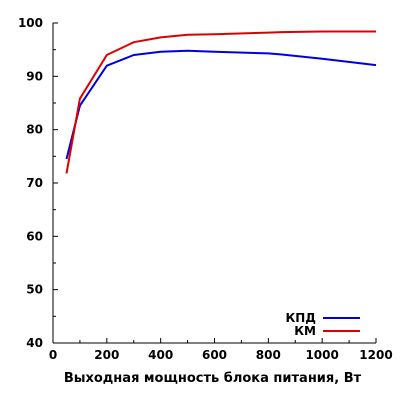 The image size is (400, 400). Describe the element at coordinates (34, 343) in the screenshot. I see `y-tick-label: 40` at that location.